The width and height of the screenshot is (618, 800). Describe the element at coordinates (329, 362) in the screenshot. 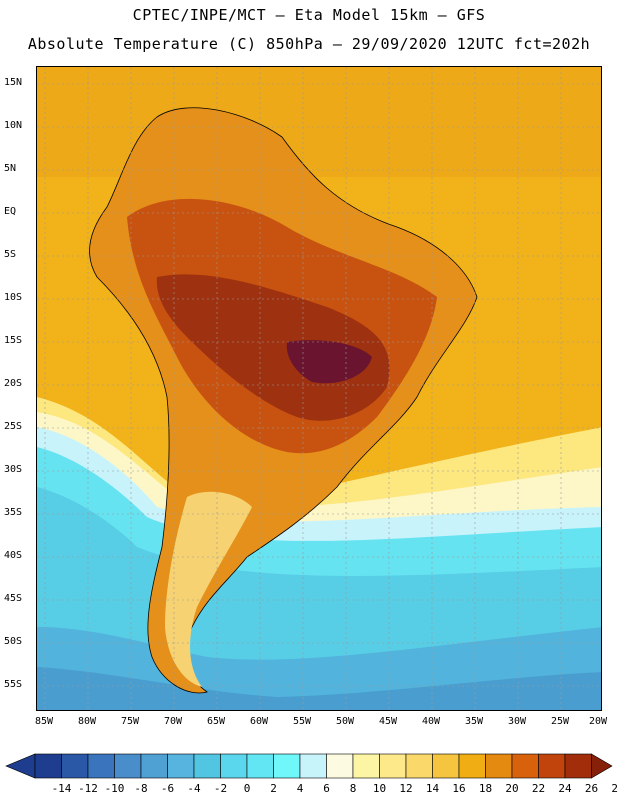

I see `interior-hottest-zone` at that location.